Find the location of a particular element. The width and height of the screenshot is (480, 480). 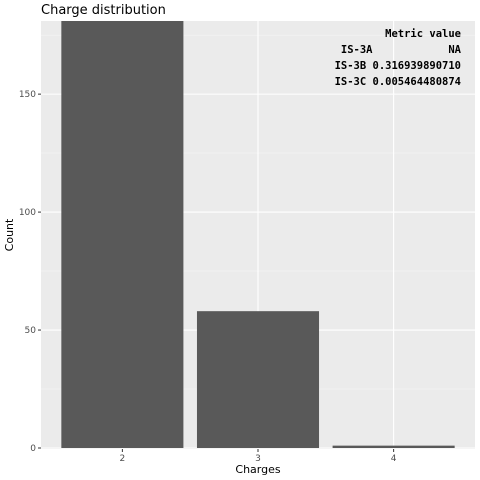

x-axis: 2 3 4 is located at coordinates (258, 456).